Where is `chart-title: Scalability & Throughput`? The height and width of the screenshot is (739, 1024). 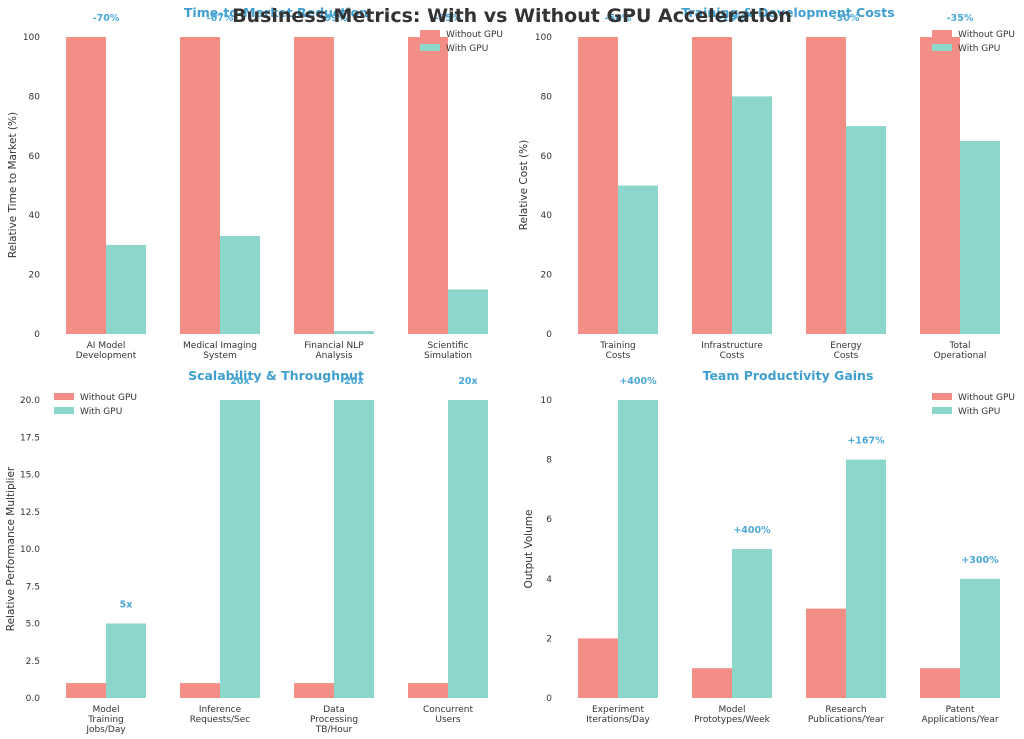 chart-title: Scalability & Throughput is located at coordinates (276, 375).